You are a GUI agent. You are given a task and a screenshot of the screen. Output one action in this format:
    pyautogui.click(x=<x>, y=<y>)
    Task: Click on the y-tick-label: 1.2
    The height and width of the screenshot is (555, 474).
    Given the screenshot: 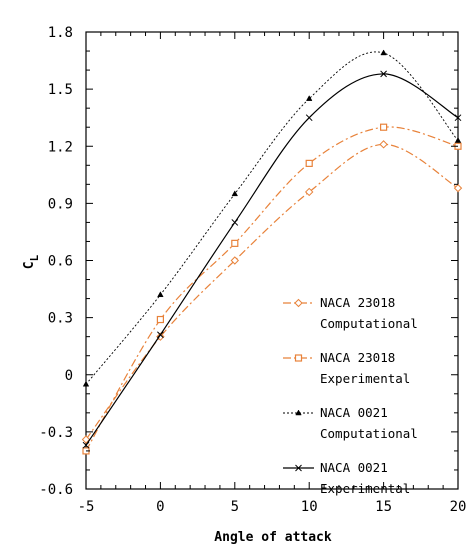 What is the action you would take?
    pyautogui.click(x=60, y=147)
    